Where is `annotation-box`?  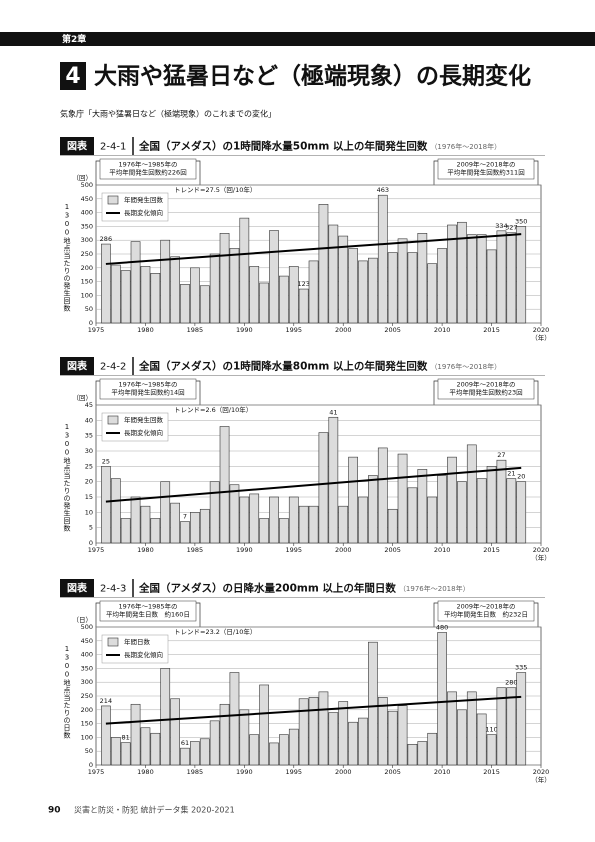 annotation-box is located at coordinates (148, 611).